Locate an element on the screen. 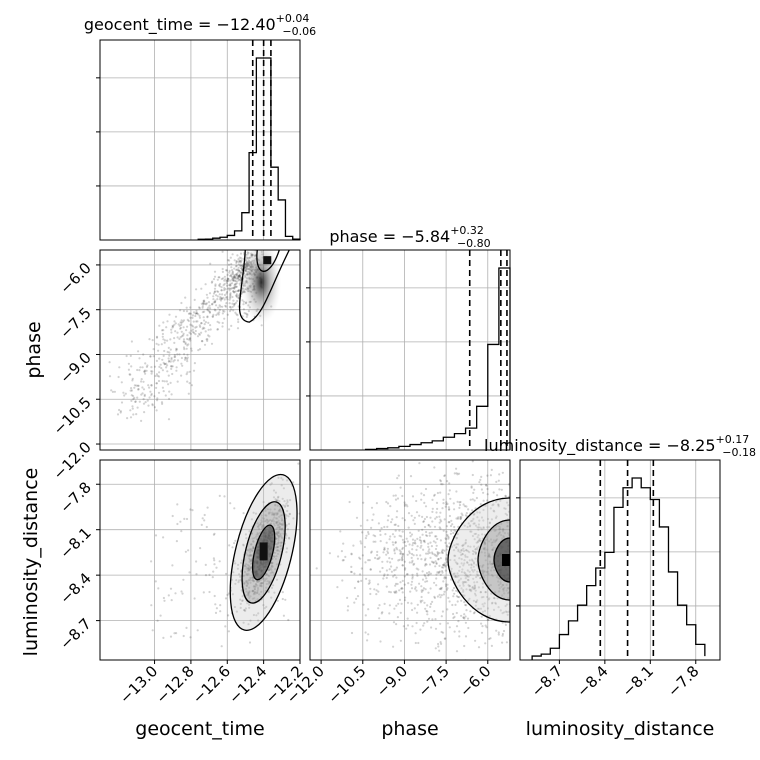  y-tick-label: −6.0 is located at coordinates (75, 278).